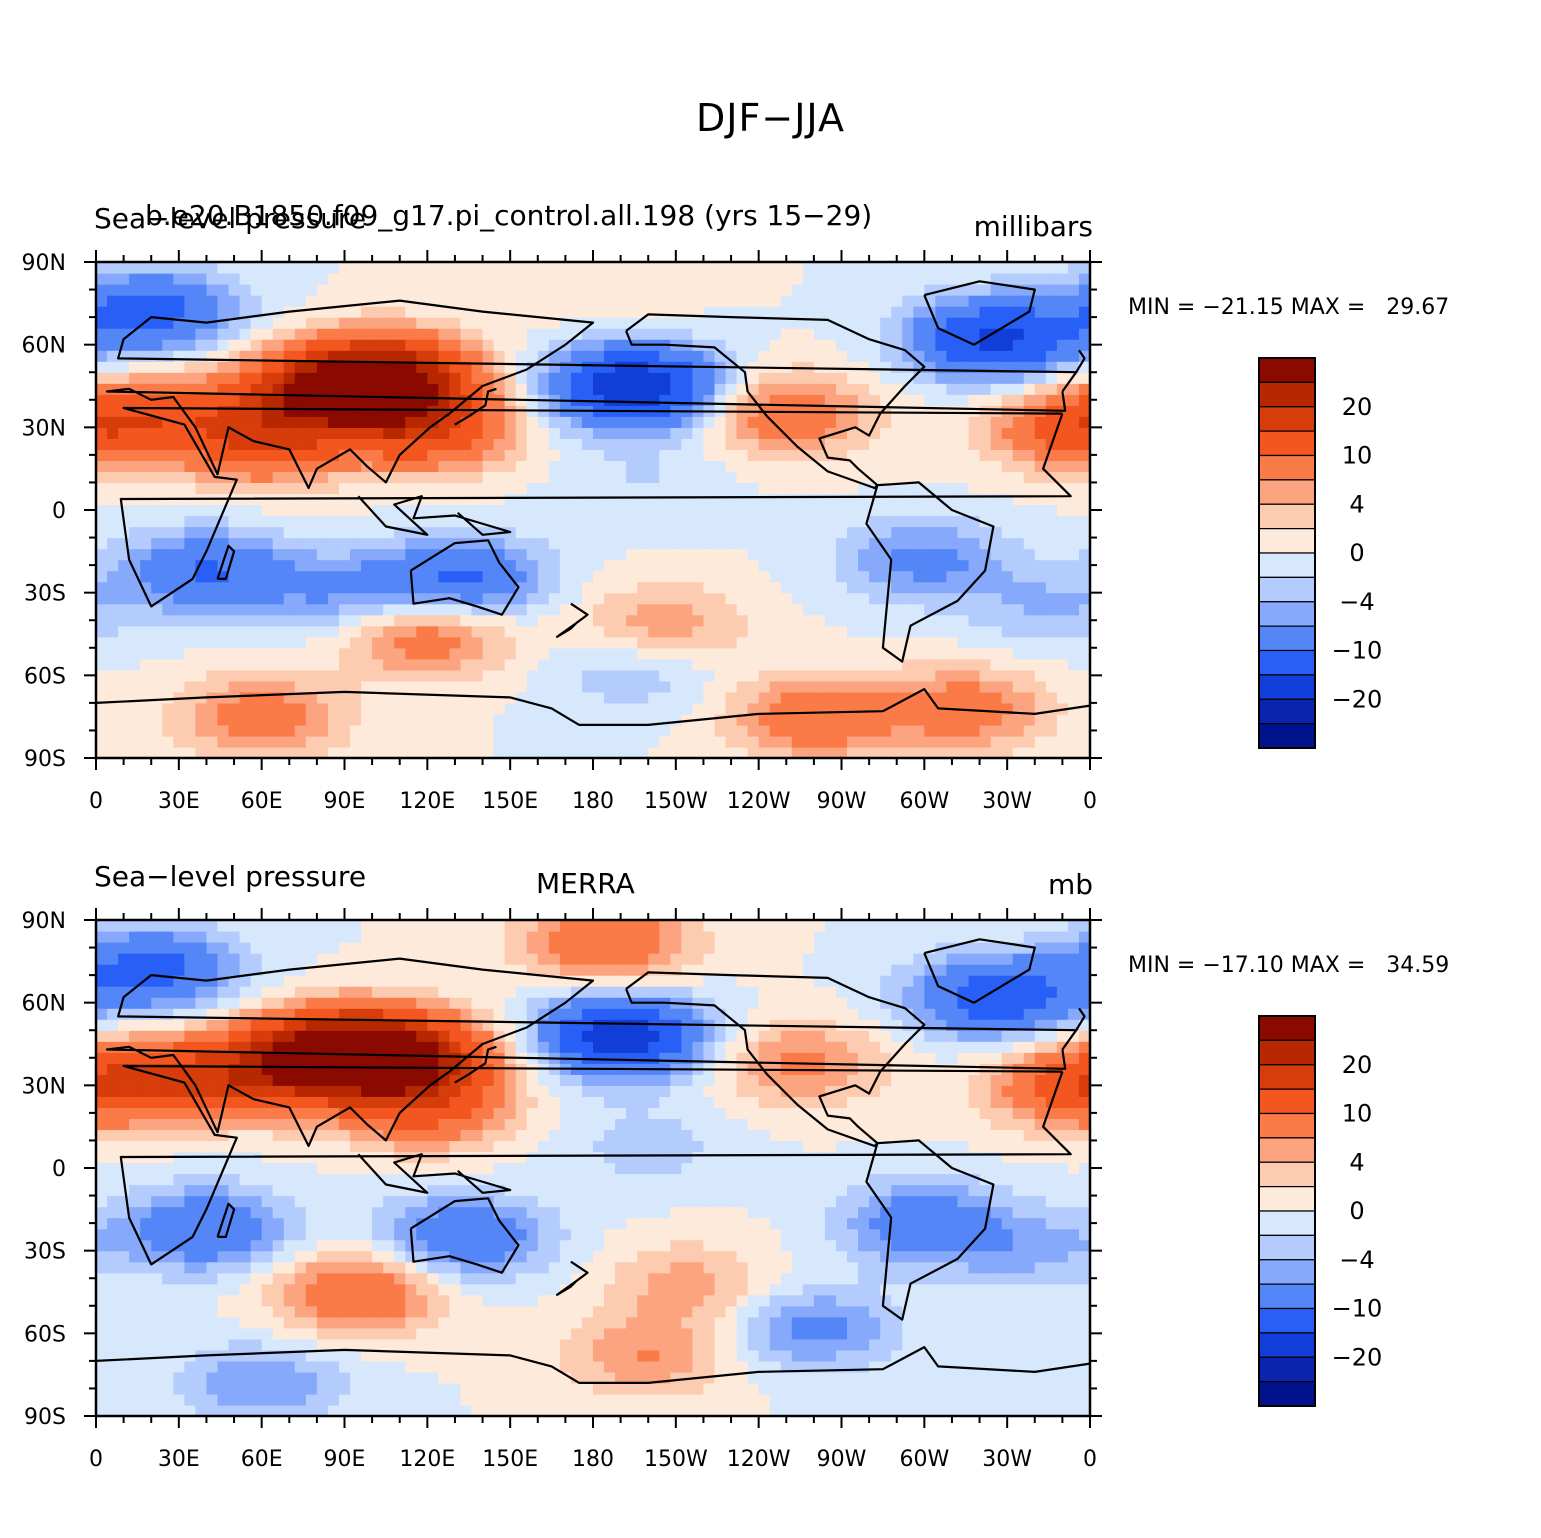 The width and height of the screenshot is (1541, 1538). What do you see at coordinates (1356, 1162) in the screenshot?
I see `colorbar-label: 4` at bounding box center [1356, 1162].